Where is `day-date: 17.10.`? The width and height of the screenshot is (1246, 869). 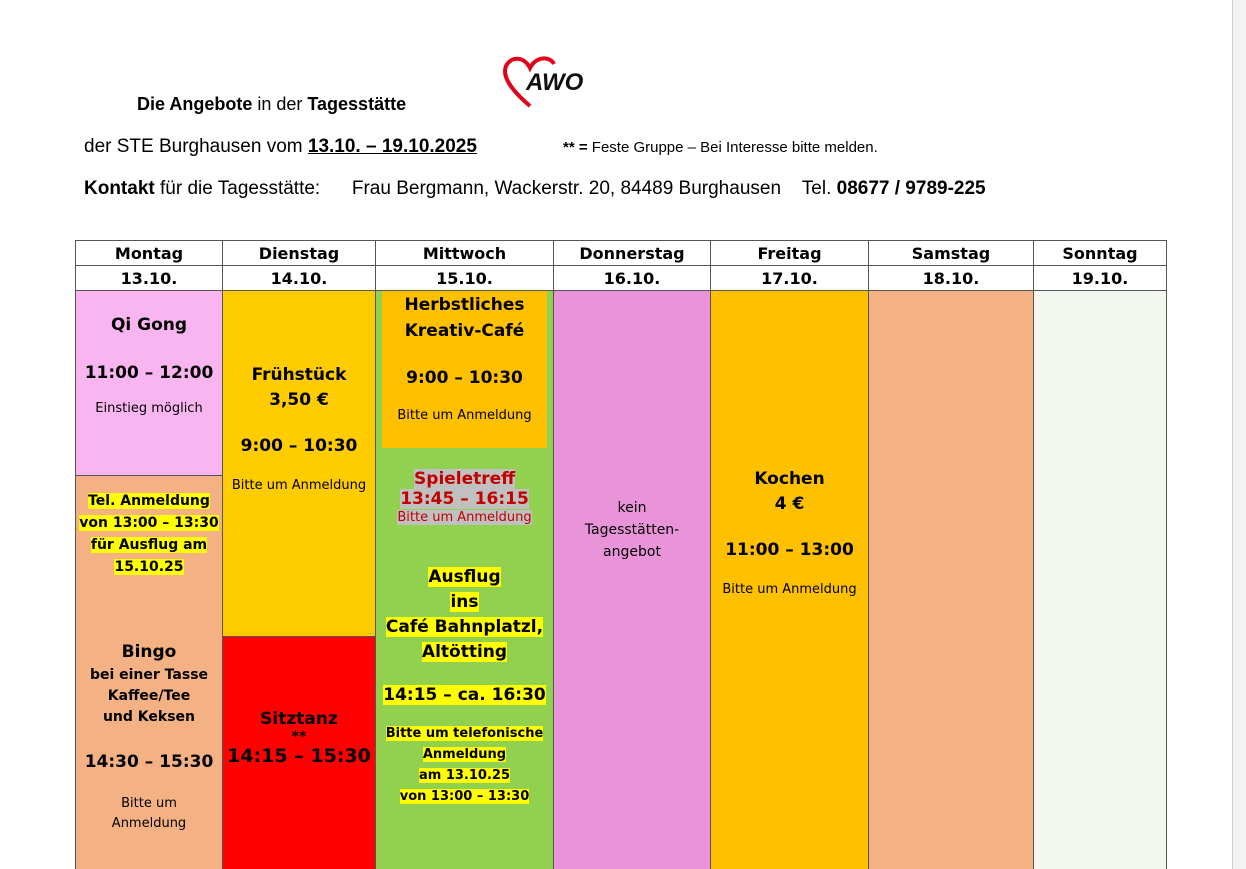 day-date: 17.10. is located at coordinates (789, 278).